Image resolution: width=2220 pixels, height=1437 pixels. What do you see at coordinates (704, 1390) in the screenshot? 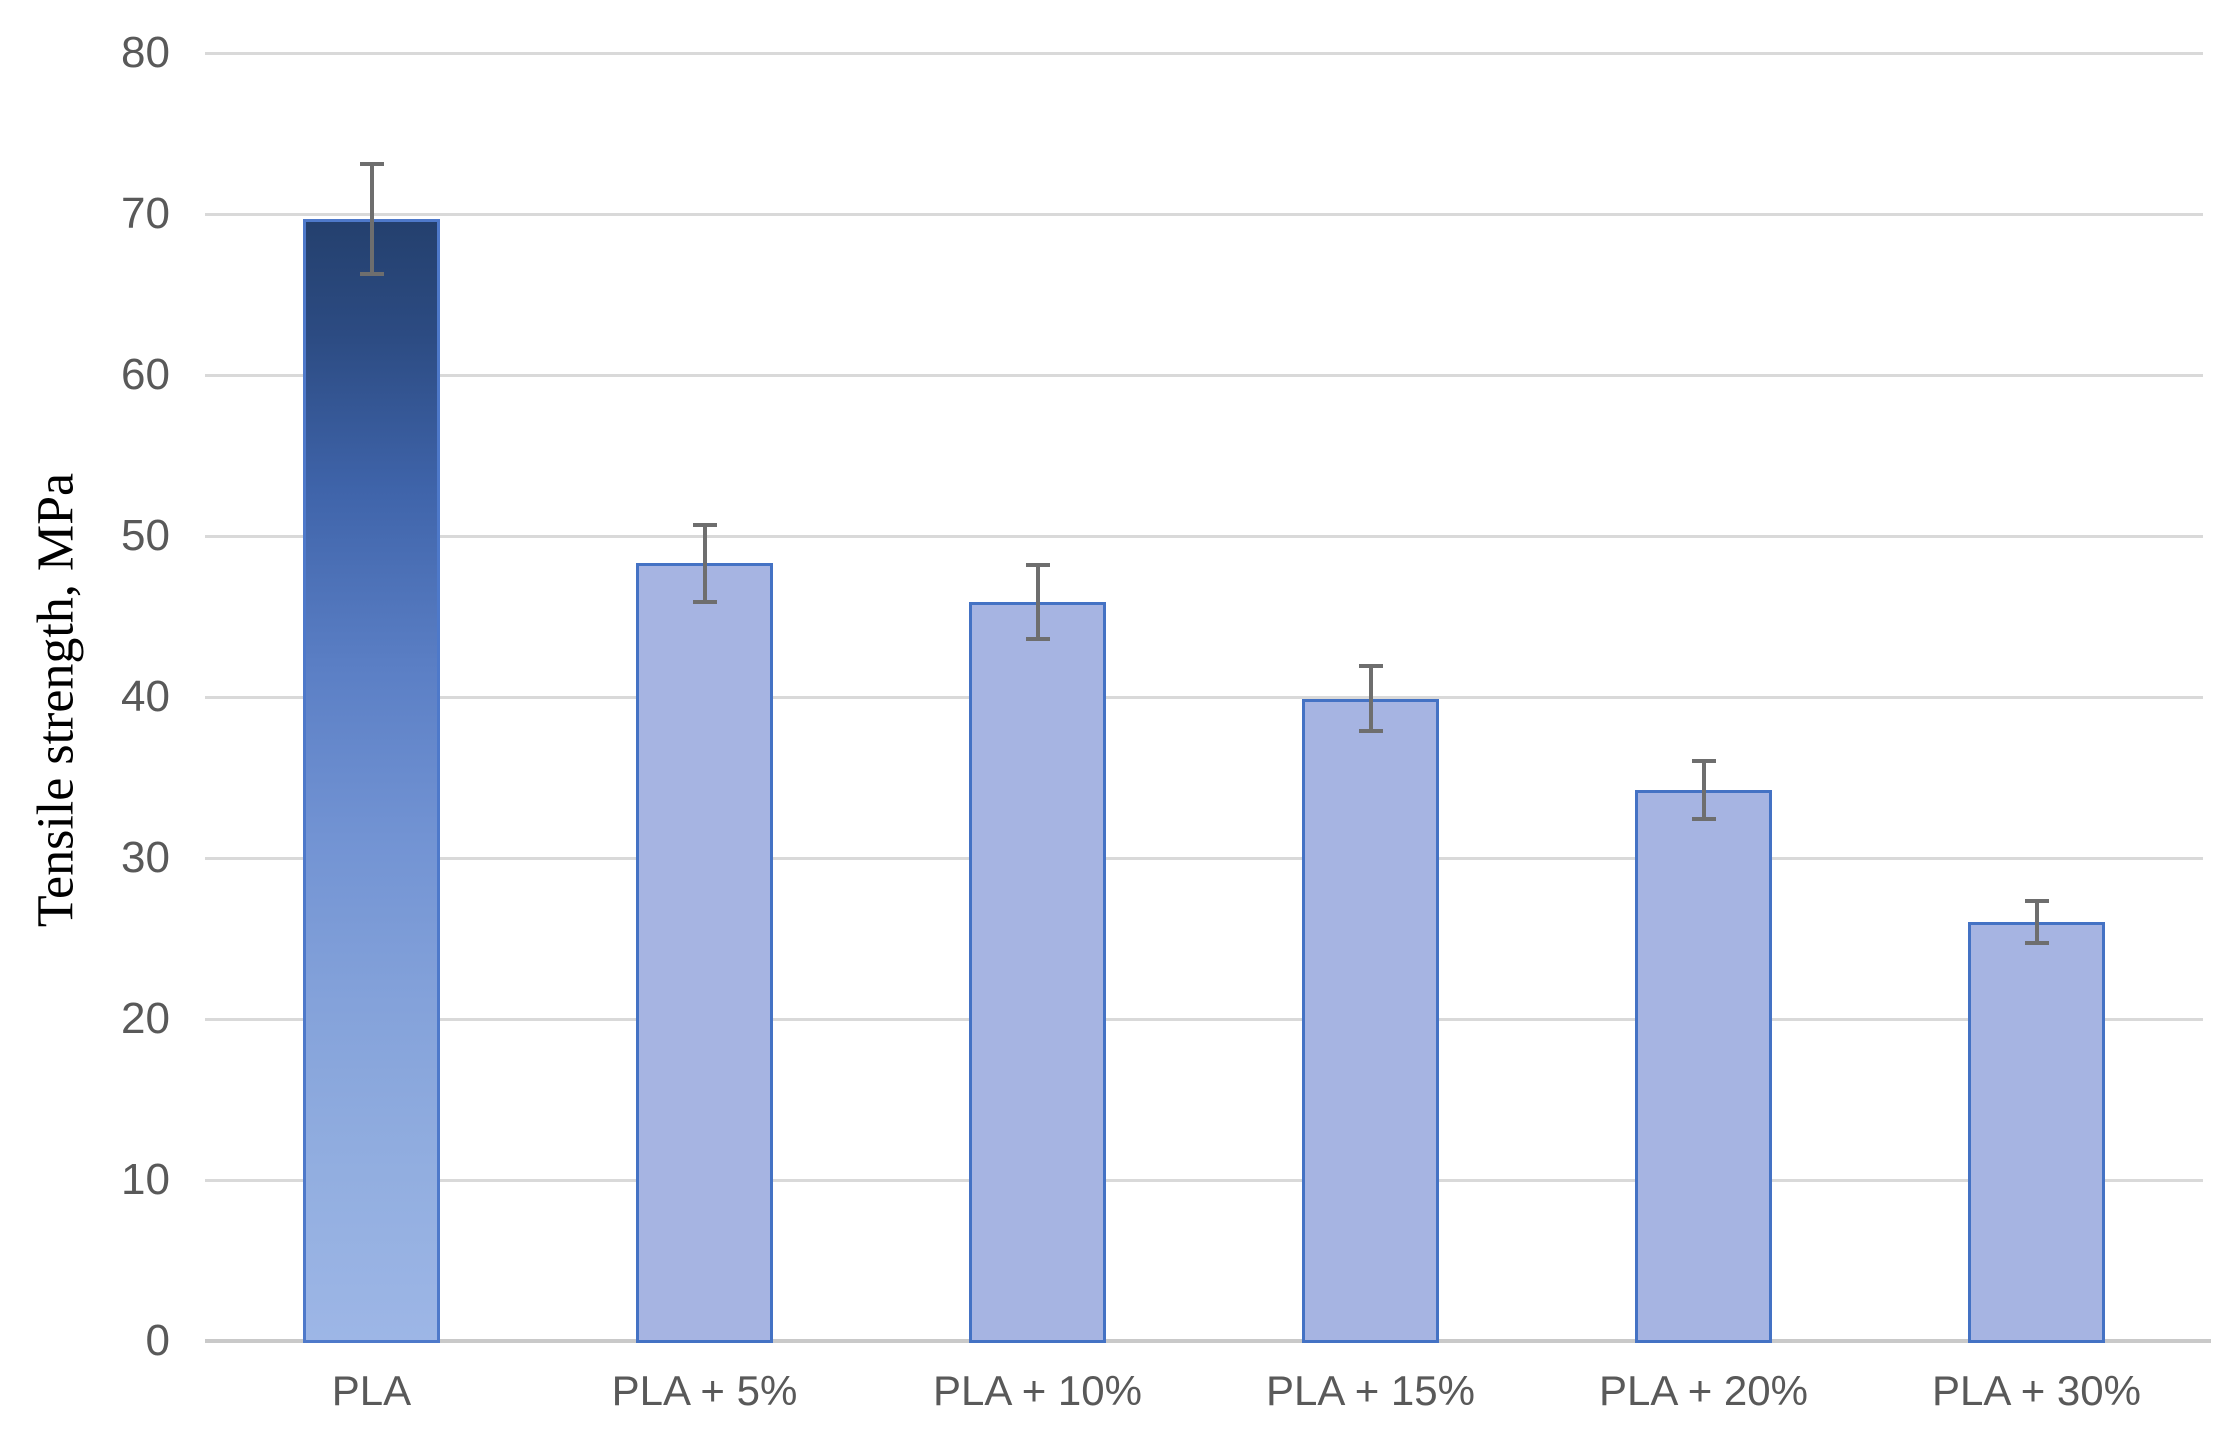
I see `x-tick-label: PLA + 5%` at bounding box center [704, 1390].